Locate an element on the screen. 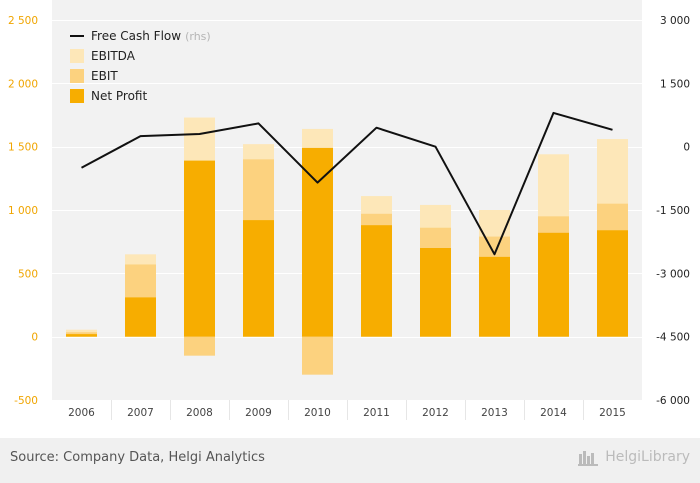  left-tick-label: 500 is located at coordinates (28, 274).